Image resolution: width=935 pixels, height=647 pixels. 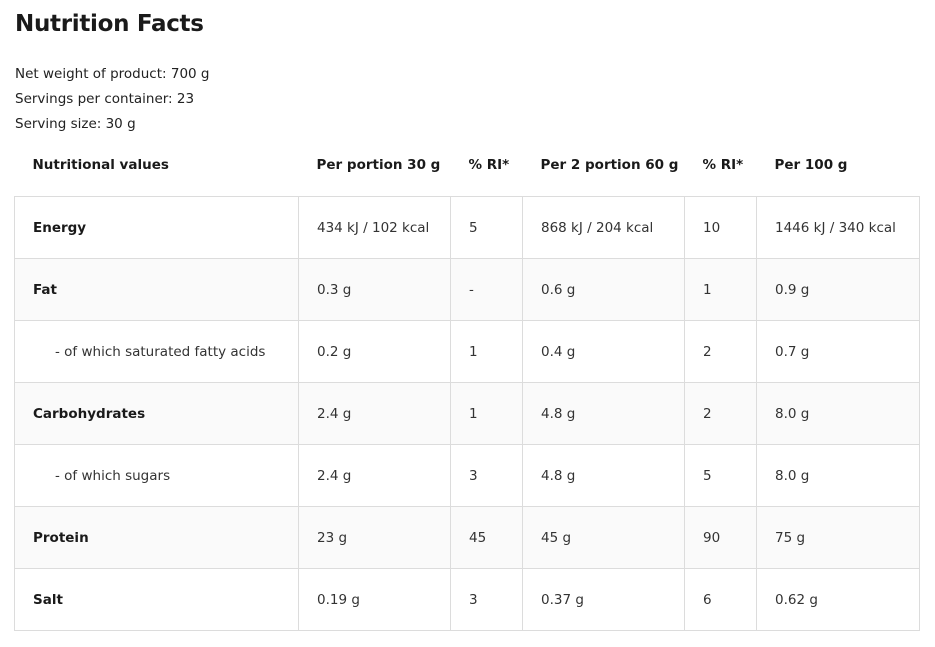 What do you see at coordinates (603, 227) in the screenshot?
I see `table-cell: 868 kJ / 204 kcal` at bounding box center [603, 227].